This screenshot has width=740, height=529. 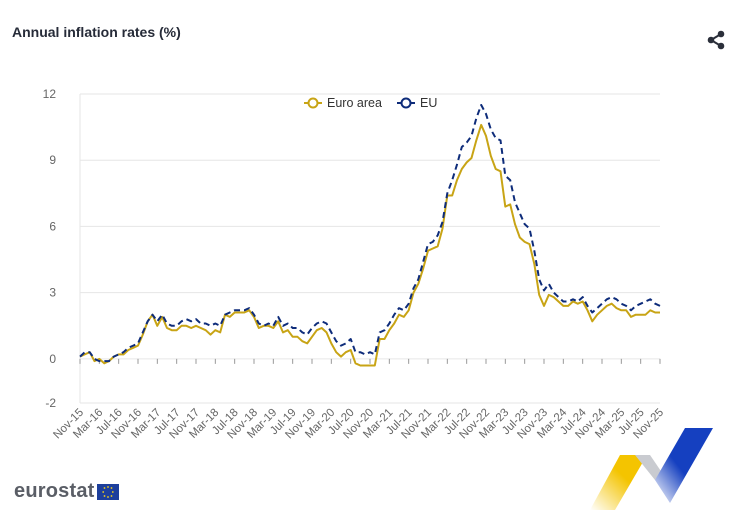 I want to click on chart-legend: Euro area EU, so click(x=370, y=103).